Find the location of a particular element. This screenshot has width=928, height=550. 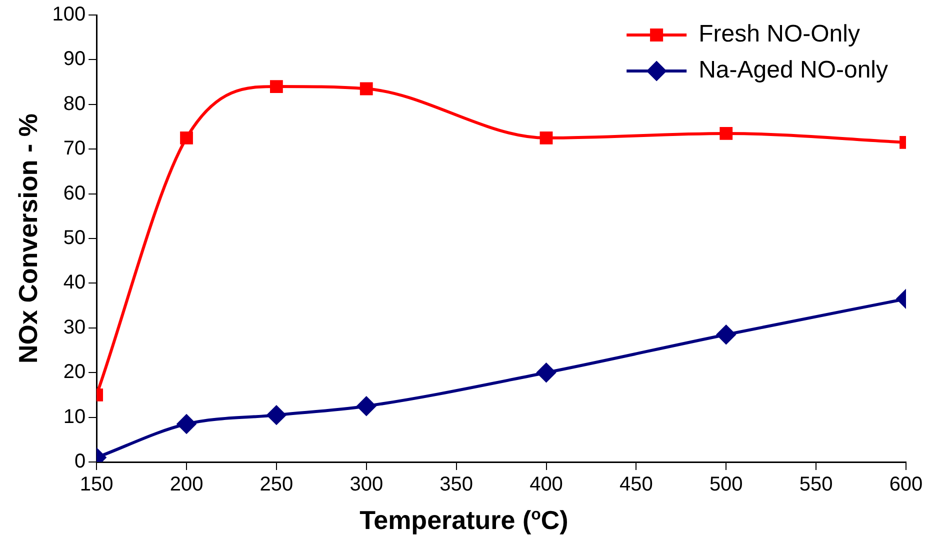

x-tick-label: 600 is located at coordinates (906, 485).